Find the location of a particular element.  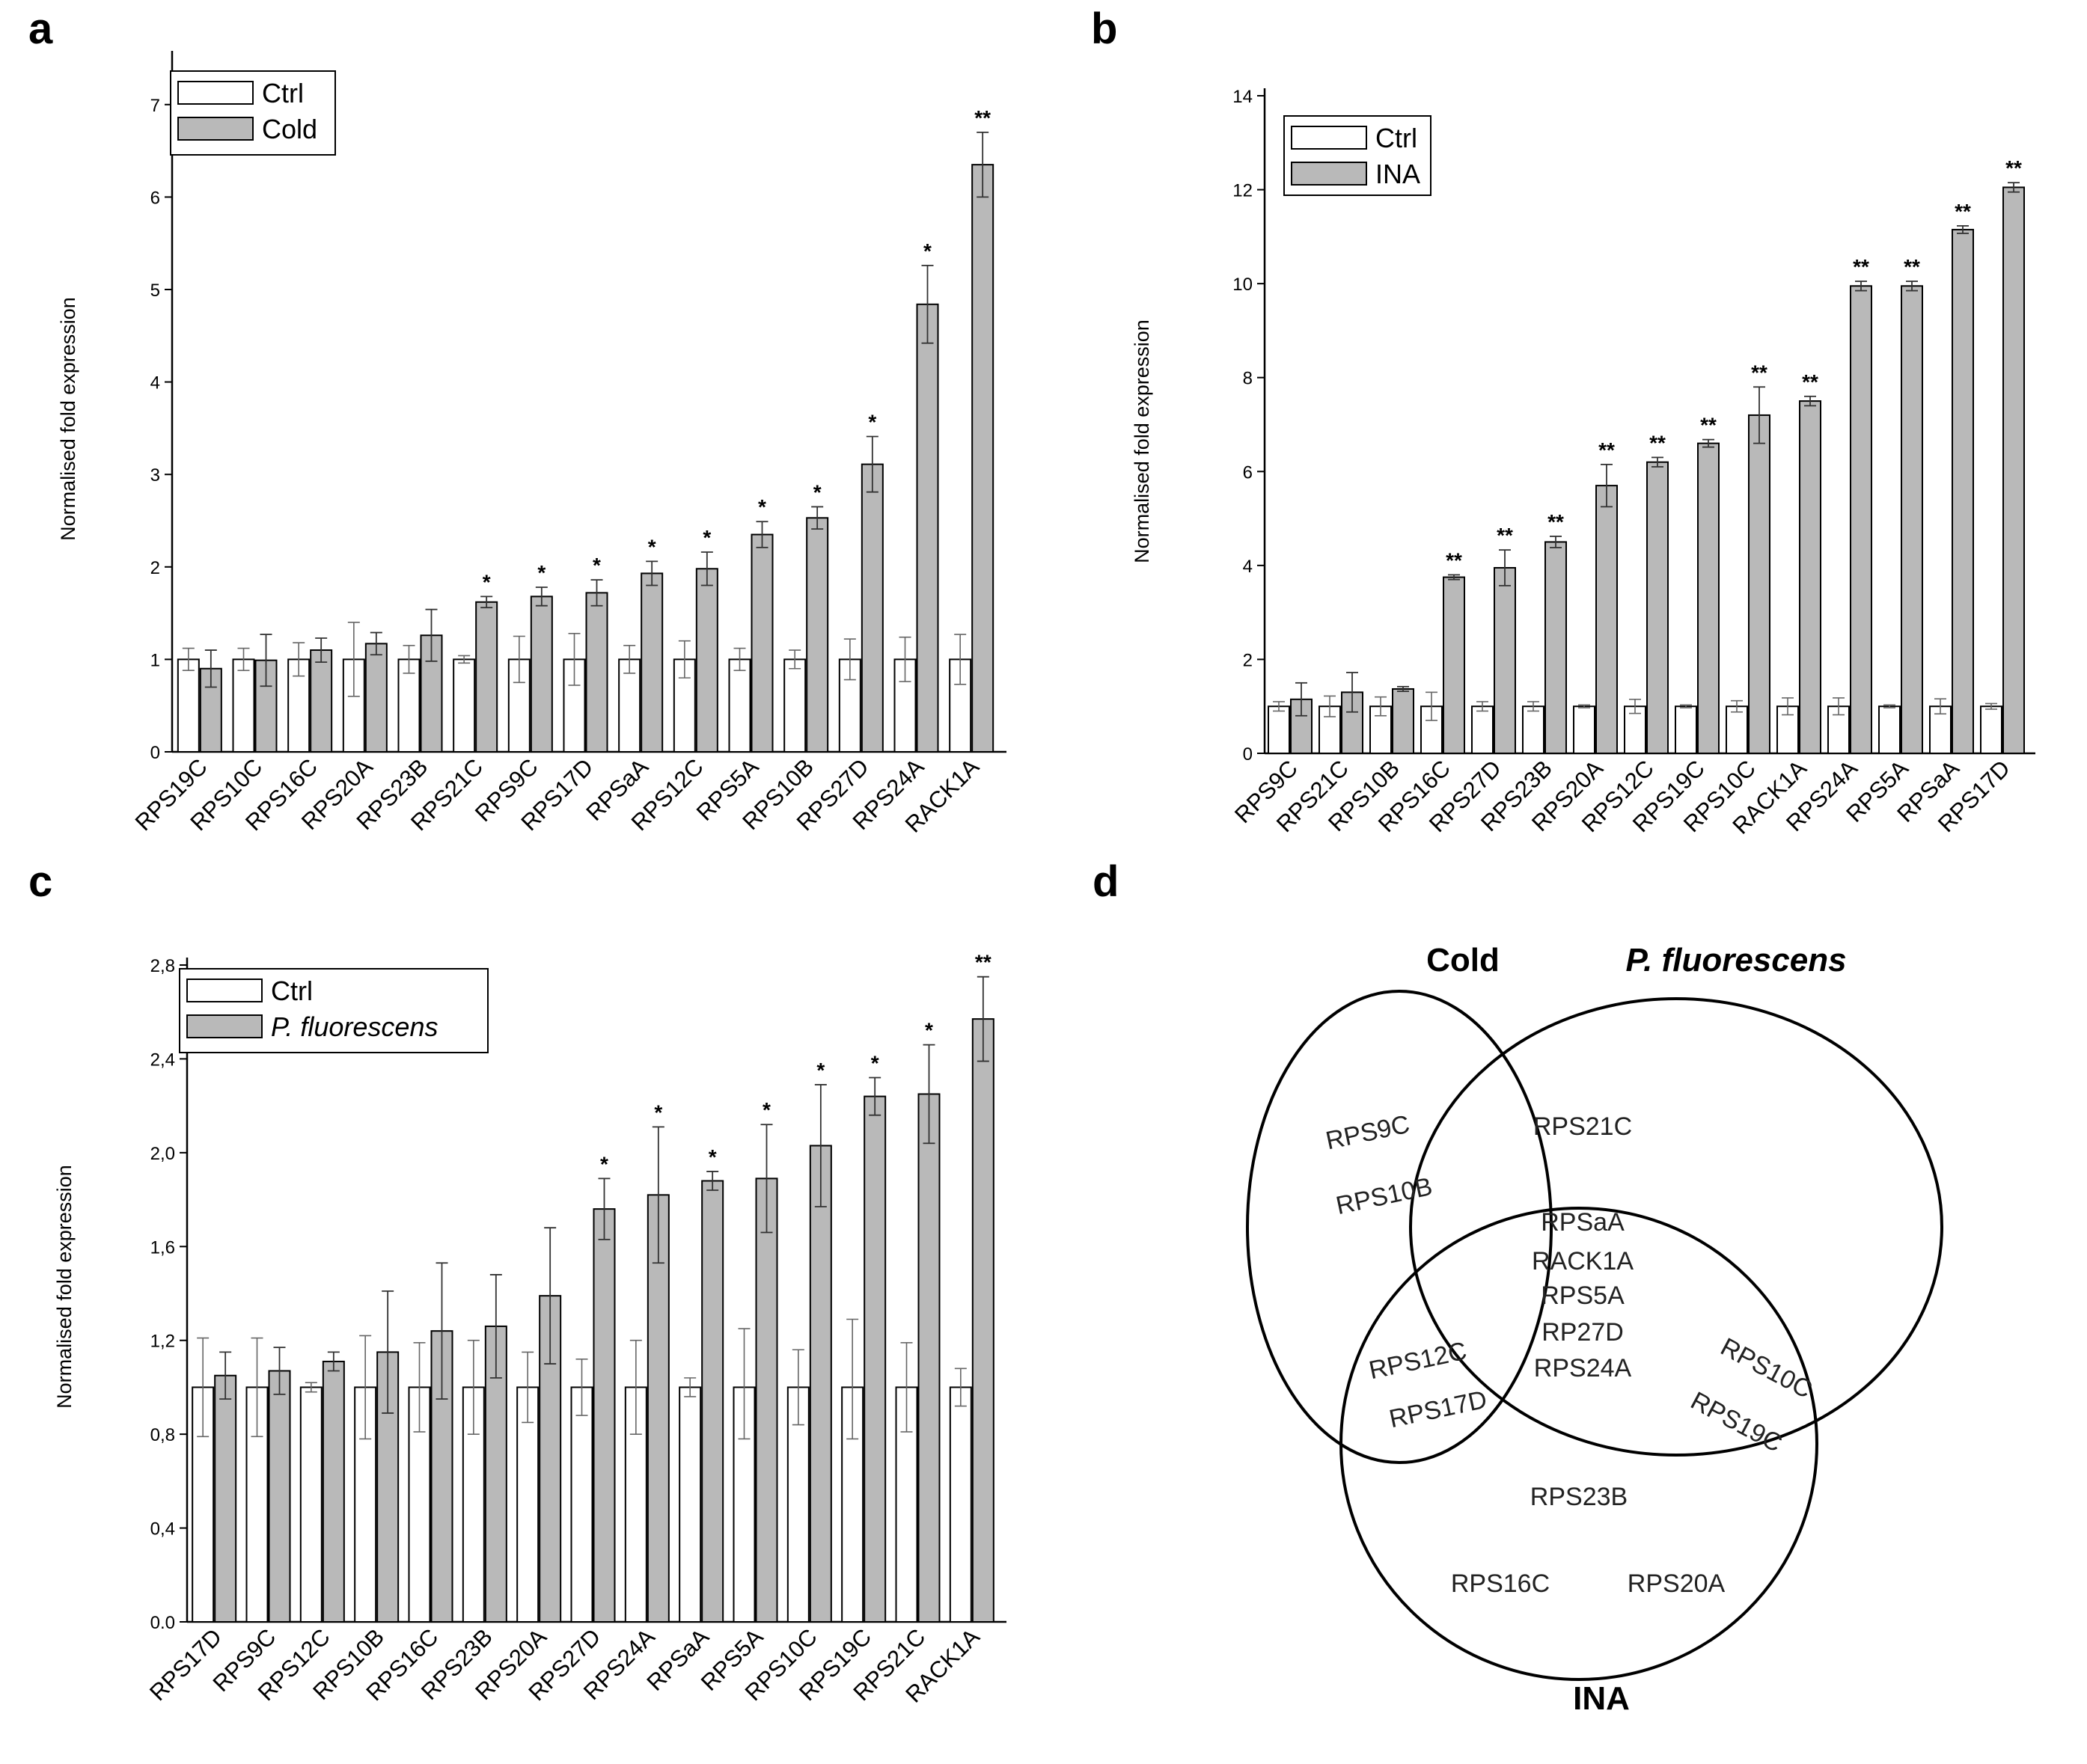

venn-gene: RPS24A is located at coordinates (1583, 1368).